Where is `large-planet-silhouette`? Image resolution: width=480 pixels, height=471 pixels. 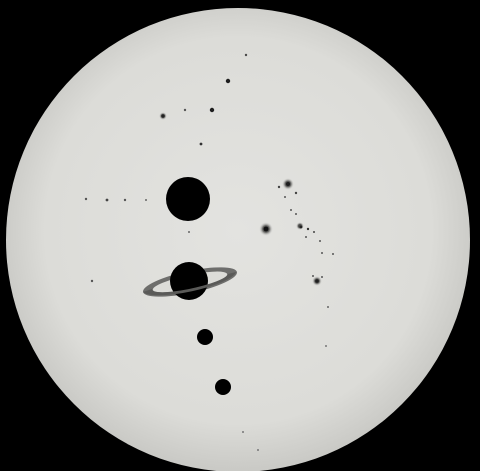 large-planet-silhouette is located at coordinates (188, 199).